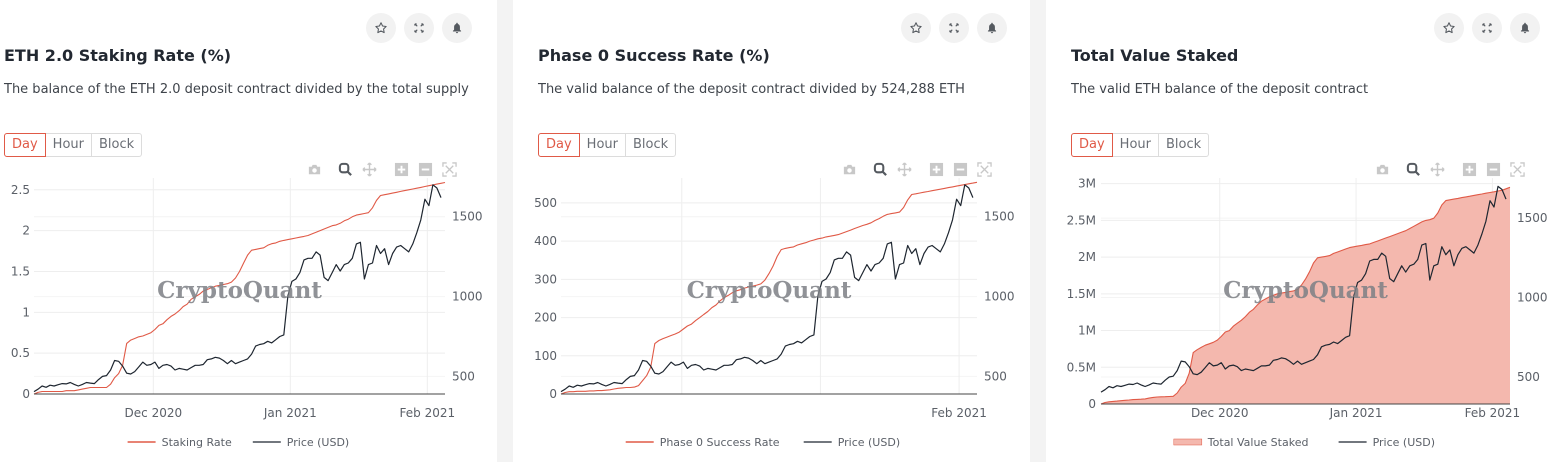 The image size is (1562, 462). Describe the element at coordinates (1155, 55) in the screenshot. I see `chart-title: Total Value Staked` at that location.